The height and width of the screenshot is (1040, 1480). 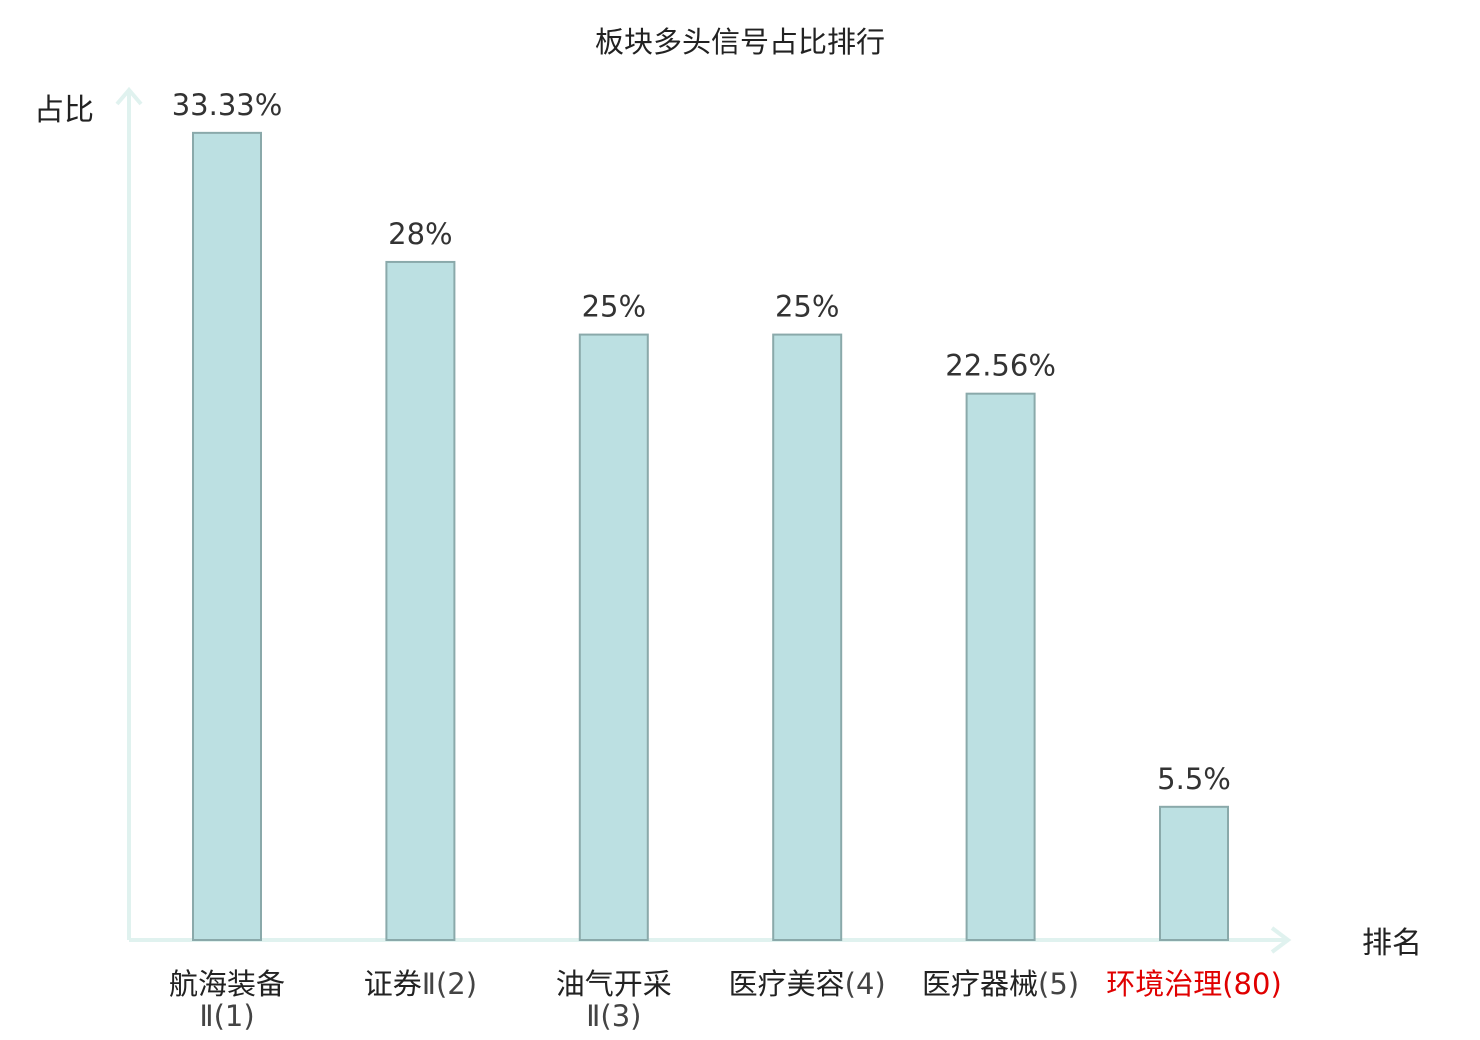 I want to click on category-label: 航海装备 Ⅱ(1), so click(x=227, y=1000).